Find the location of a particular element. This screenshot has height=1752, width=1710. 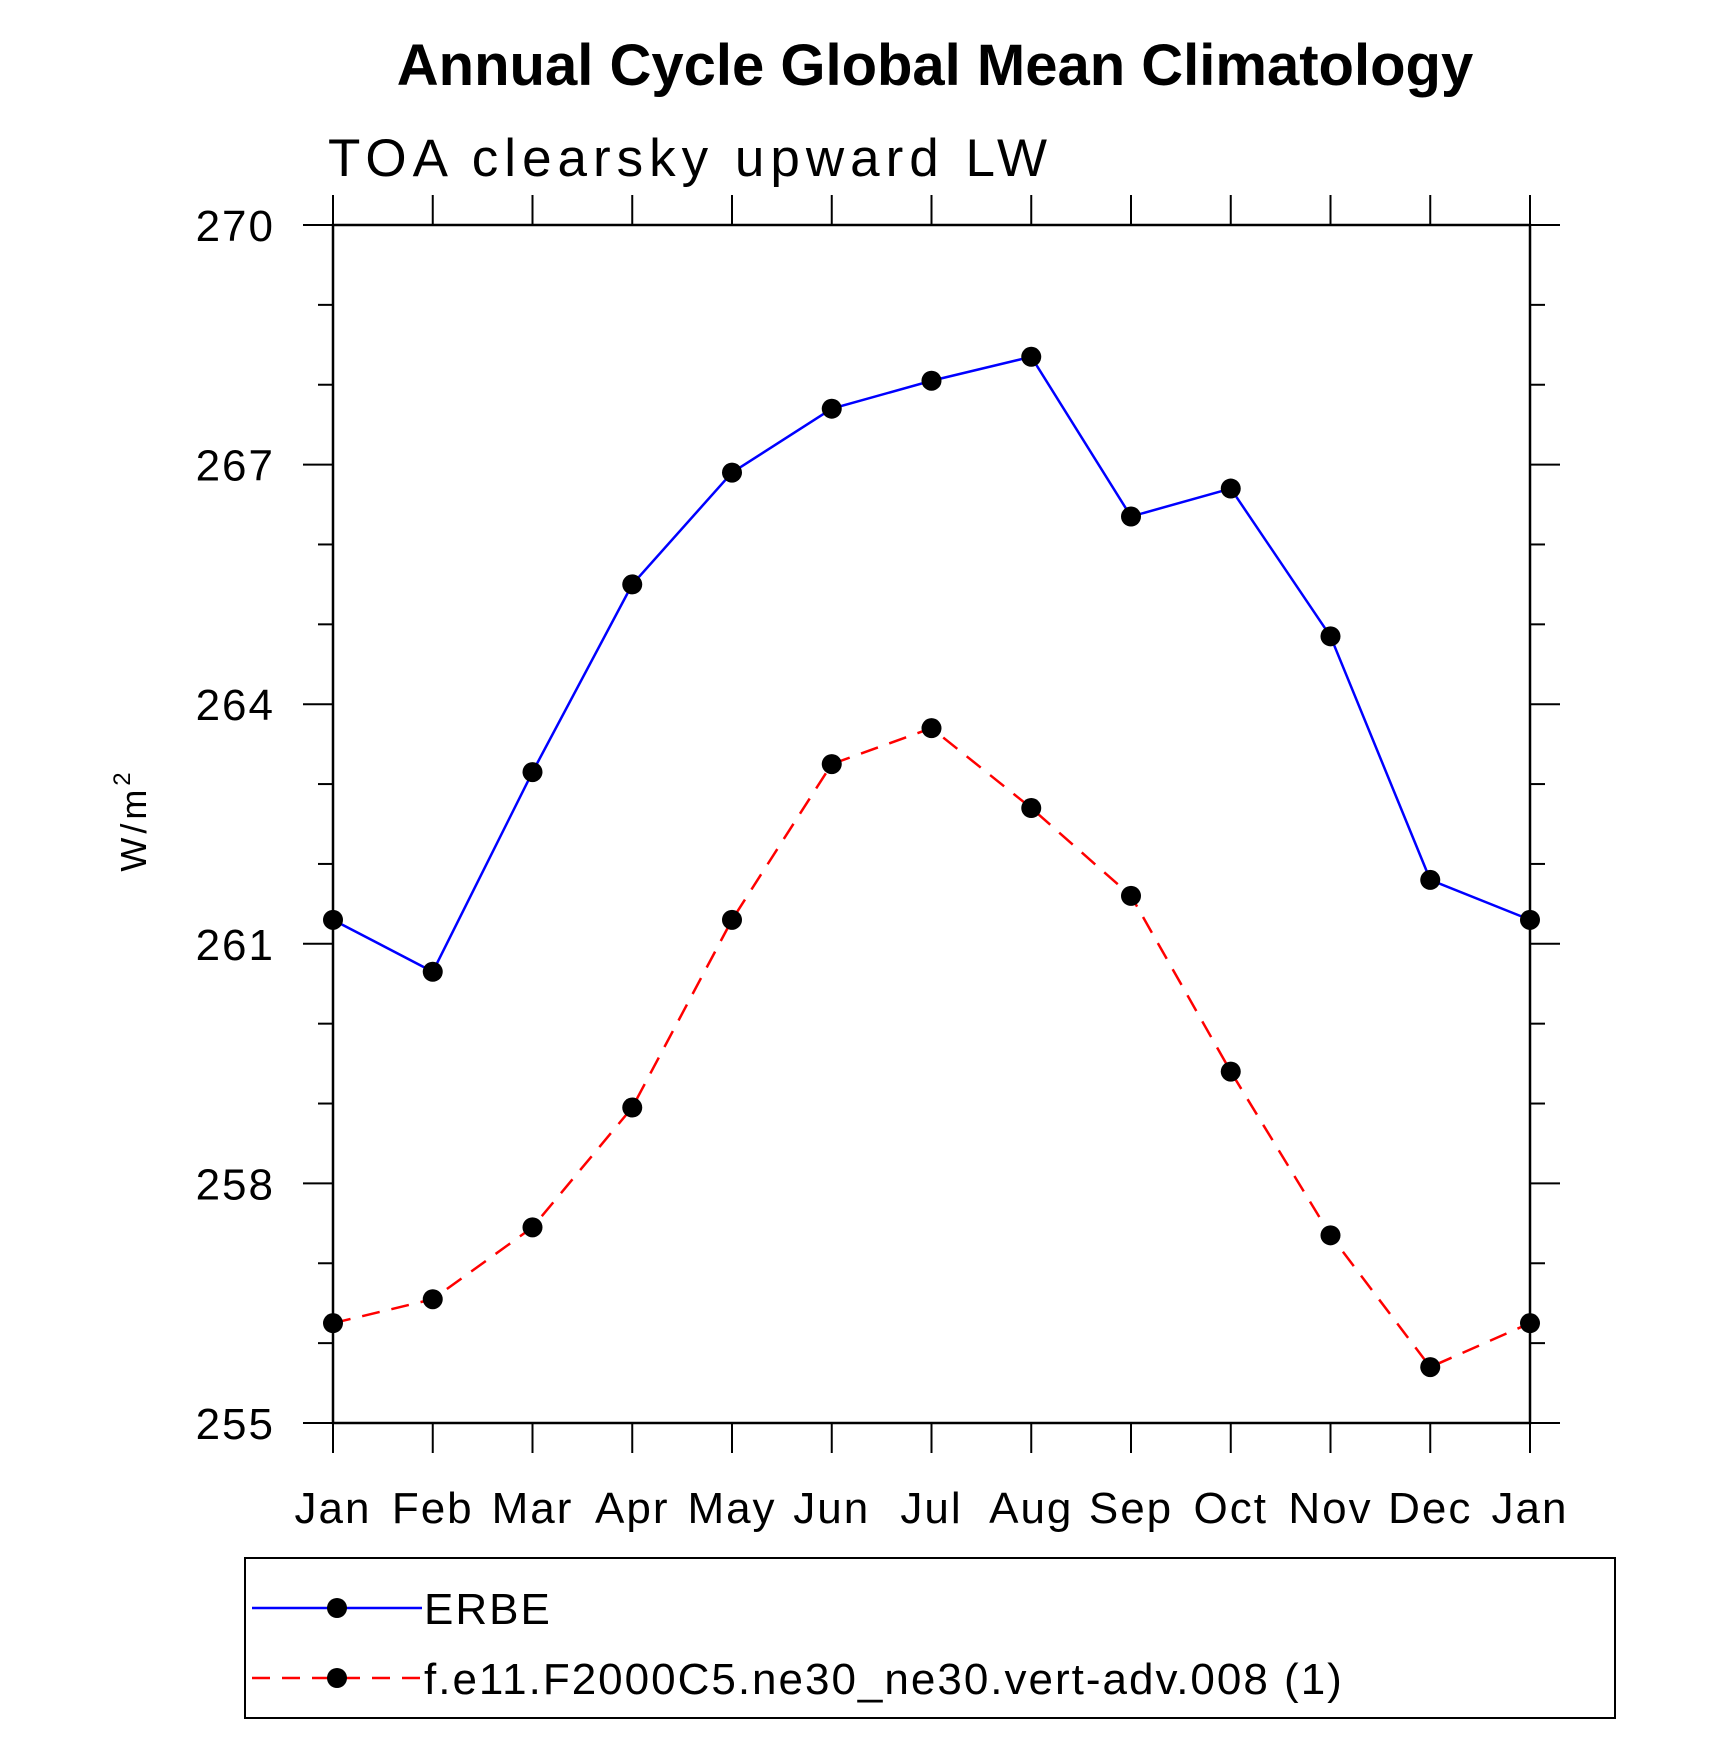

x-tick-label: Jun is located at coordinates (831, 1508).